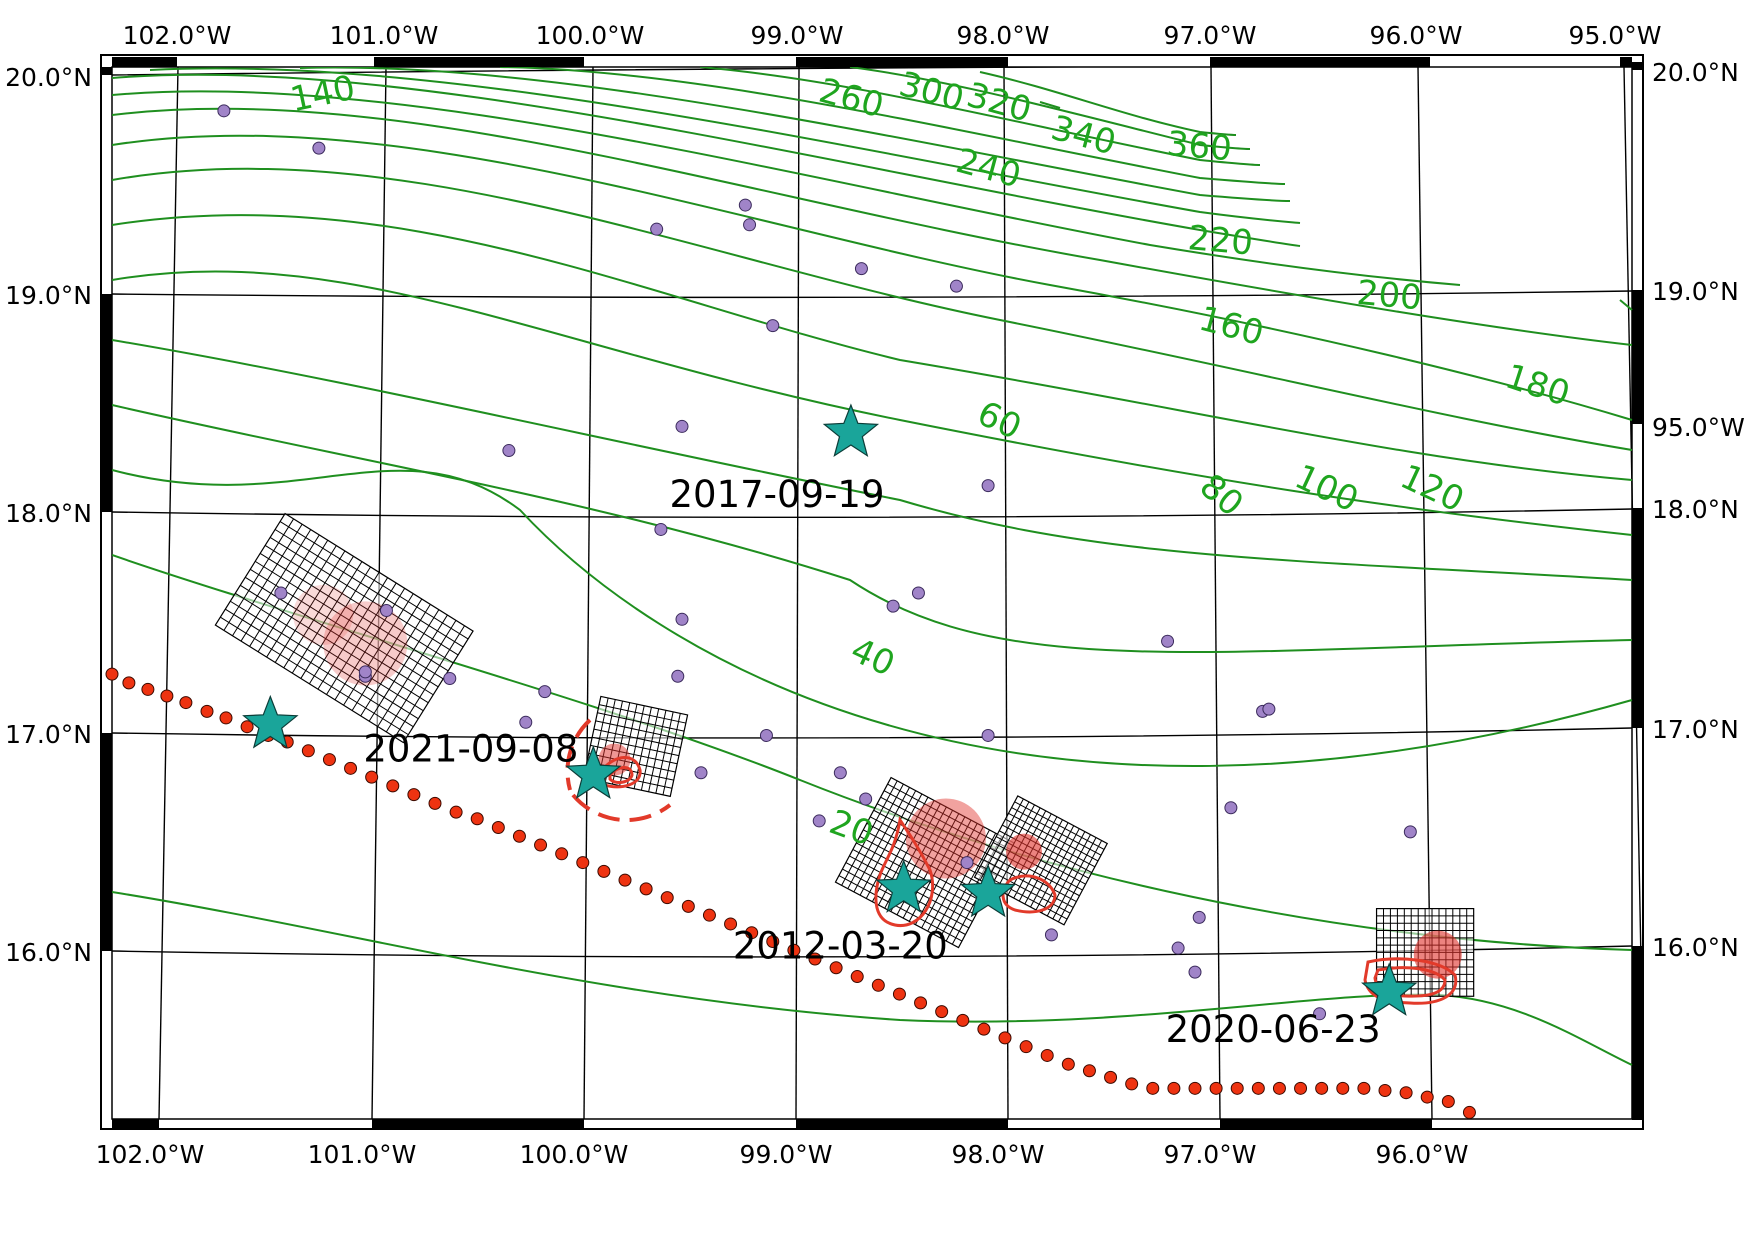 This screenshot has width=1753, height=1240. Describe the element at coordinates (362, 1154) in the screenshot. I see `bottom-lon-label: 101.0°W` at that location.